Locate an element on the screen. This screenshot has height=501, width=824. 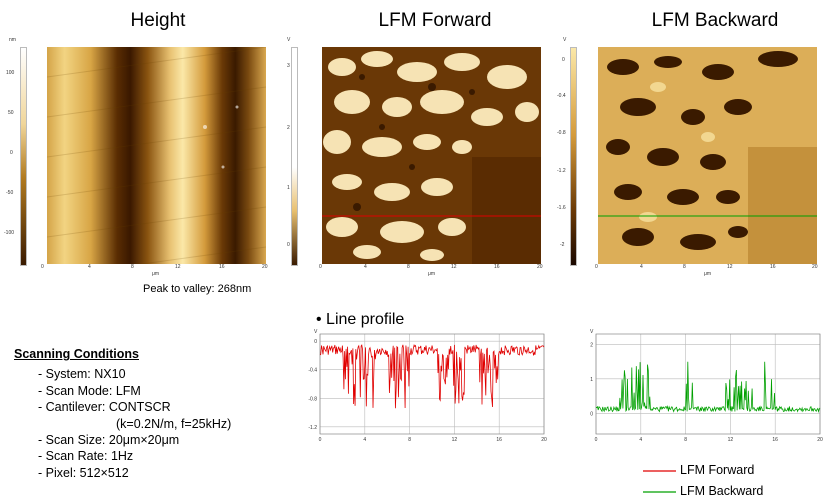
height-cbar-tick: -50 is located at coordinates (10, 193).